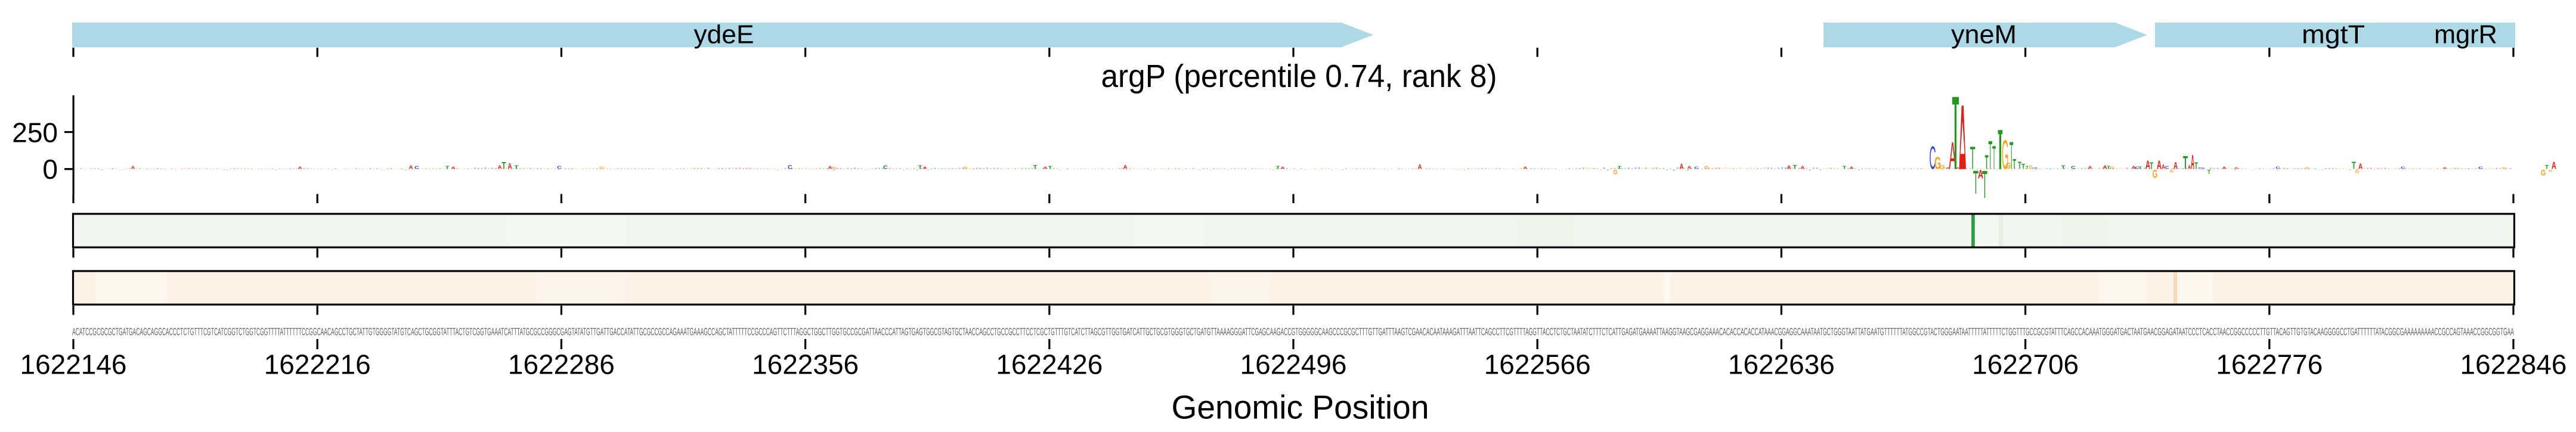 The image size is (2576, 432). I want to click on svg-text: Genomic Position, so click(1301, 406).